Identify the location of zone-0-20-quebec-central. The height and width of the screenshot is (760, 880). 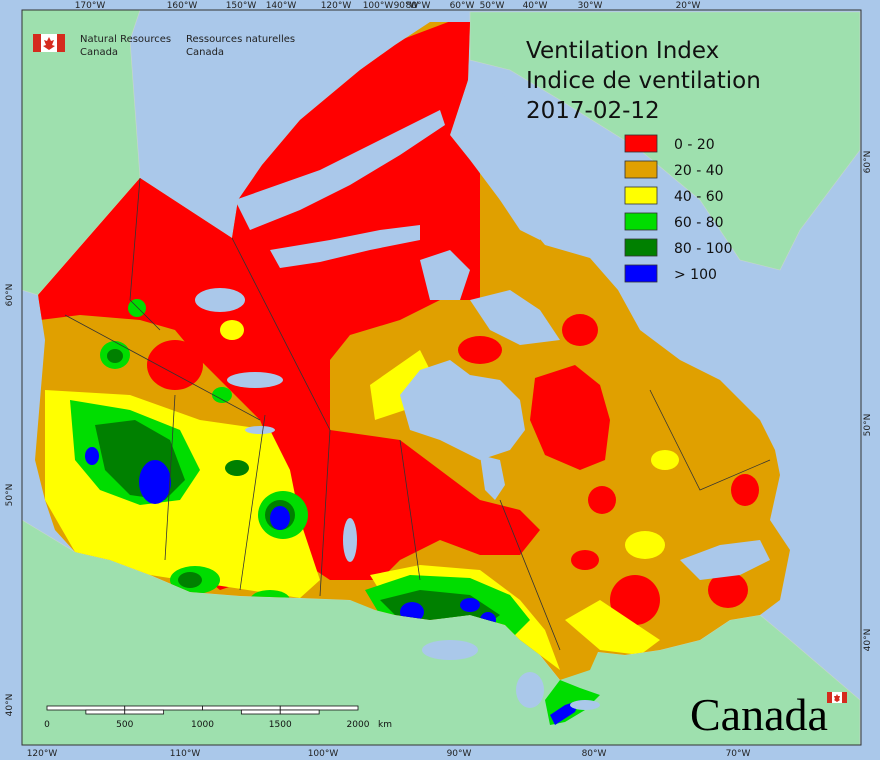
(585, 560).